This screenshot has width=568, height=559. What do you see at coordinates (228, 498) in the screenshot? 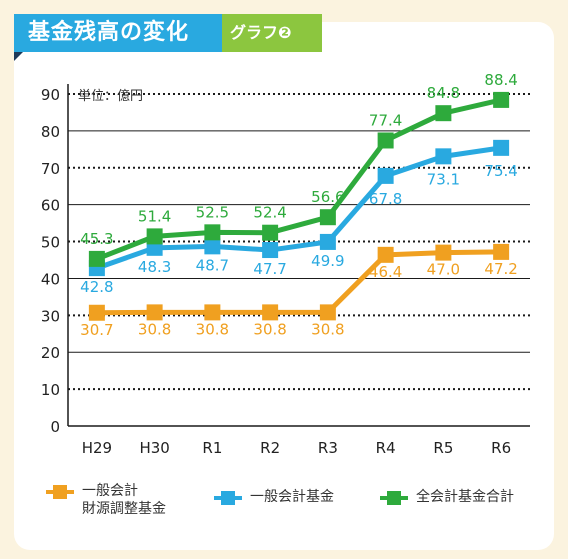
I see `legend-swatch-general` at bounding box center [228, 498].